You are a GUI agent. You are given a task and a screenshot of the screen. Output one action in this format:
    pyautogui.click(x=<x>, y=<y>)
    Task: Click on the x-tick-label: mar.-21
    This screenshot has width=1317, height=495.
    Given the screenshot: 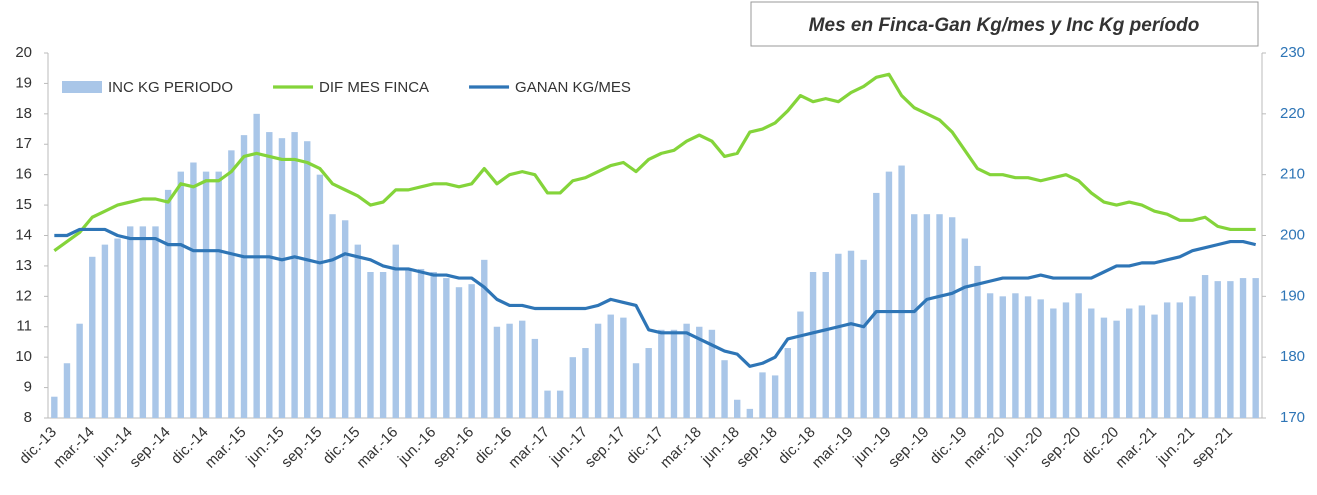 What is the action you would take?
    pyautogui.click(x=1136, y=448)
    